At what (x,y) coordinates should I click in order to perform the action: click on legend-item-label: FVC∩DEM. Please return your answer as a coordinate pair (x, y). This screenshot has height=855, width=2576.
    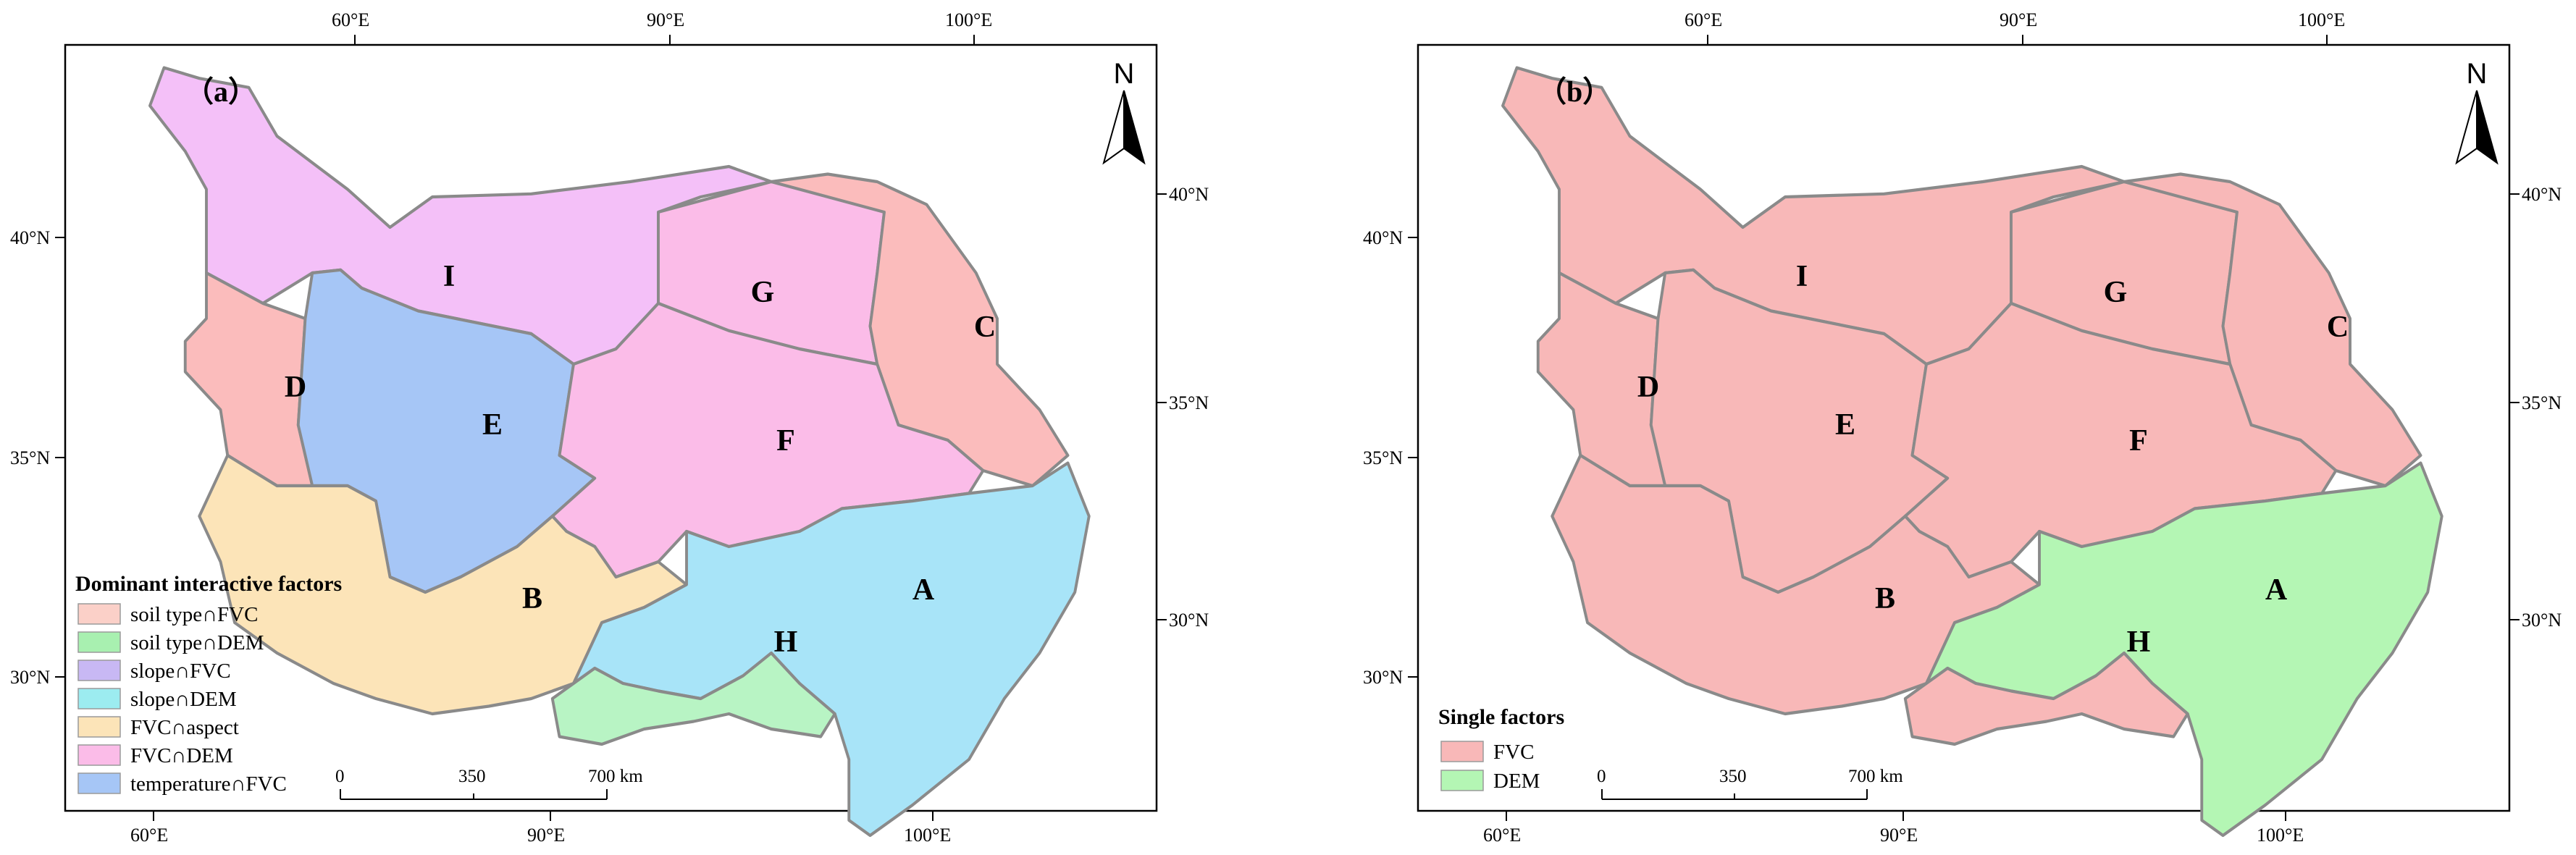
    Looking at the image, I should click on (181, 755).